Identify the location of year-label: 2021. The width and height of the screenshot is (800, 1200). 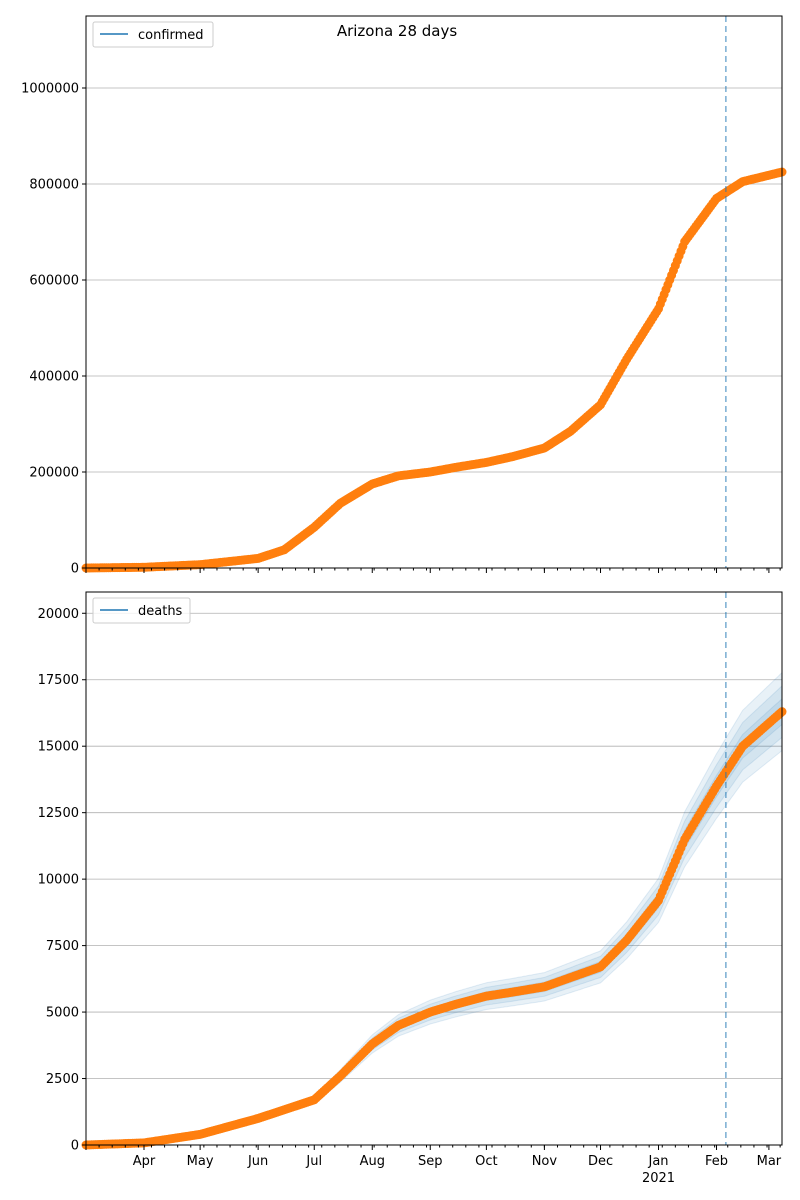
(658, 1178).